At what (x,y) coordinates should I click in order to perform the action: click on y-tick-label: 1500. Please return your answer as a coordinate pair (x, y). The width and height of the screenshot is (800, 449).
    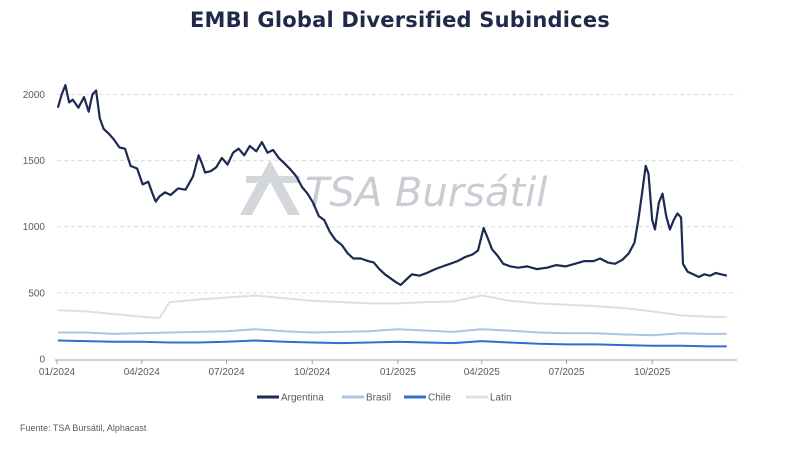
    Looking at the image, I should click on (34, 161).